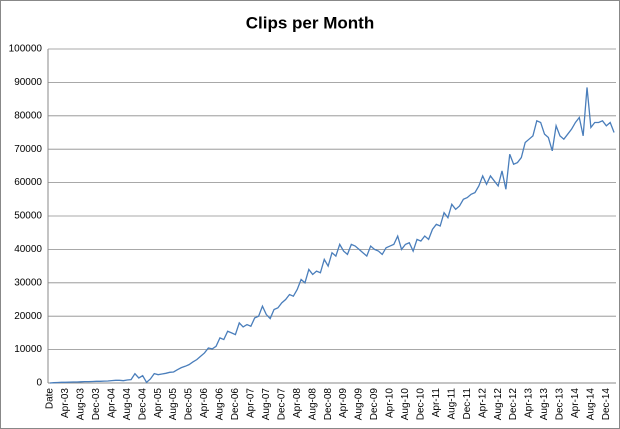 The height and width of the screenshot is (429, 620). I want to click on x-tick-label: Dec-06, so click(235, 404).